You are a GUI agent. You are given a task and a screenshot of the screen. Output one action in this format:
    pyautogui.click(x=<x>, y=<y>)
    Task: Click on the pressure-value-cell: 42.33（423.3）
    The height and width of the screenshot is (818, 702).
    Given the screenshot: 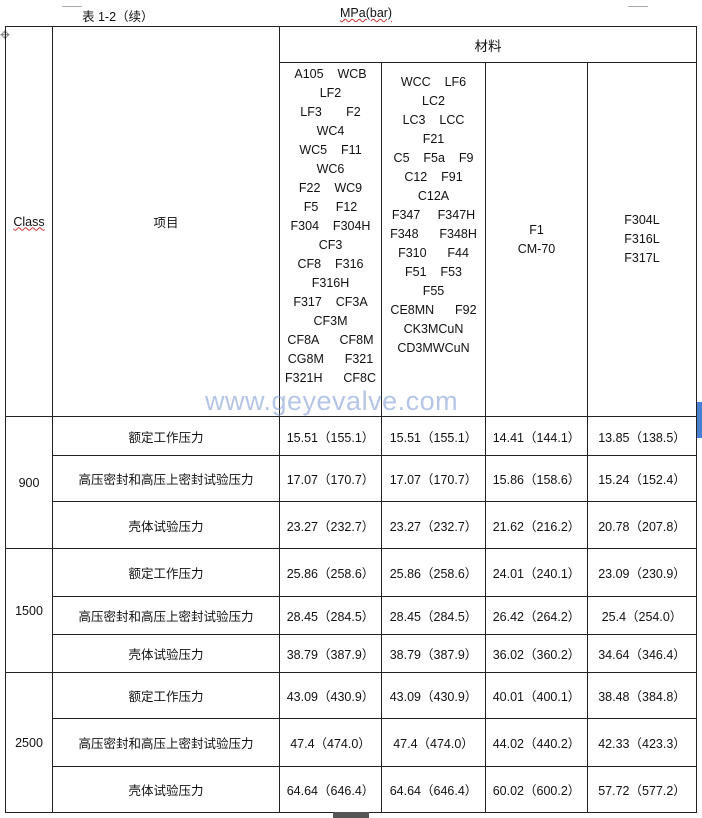 What is the action you would take?
    pyautogui.click(x=642, y=742)
    